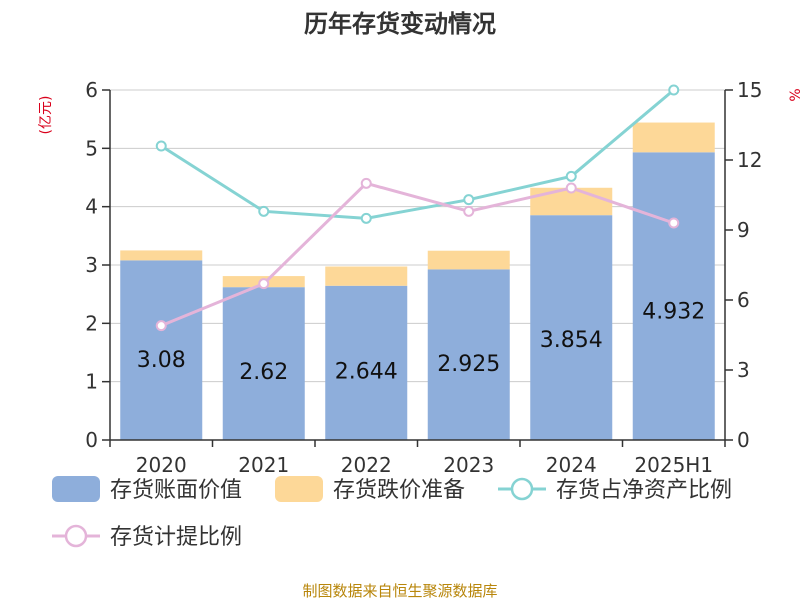 This screenshot has width=800, height=600. What do you see at coordinates (91, 207) in the screenshot?
I see `y-left-tick-label: 4` at bounding box center [91, 207].